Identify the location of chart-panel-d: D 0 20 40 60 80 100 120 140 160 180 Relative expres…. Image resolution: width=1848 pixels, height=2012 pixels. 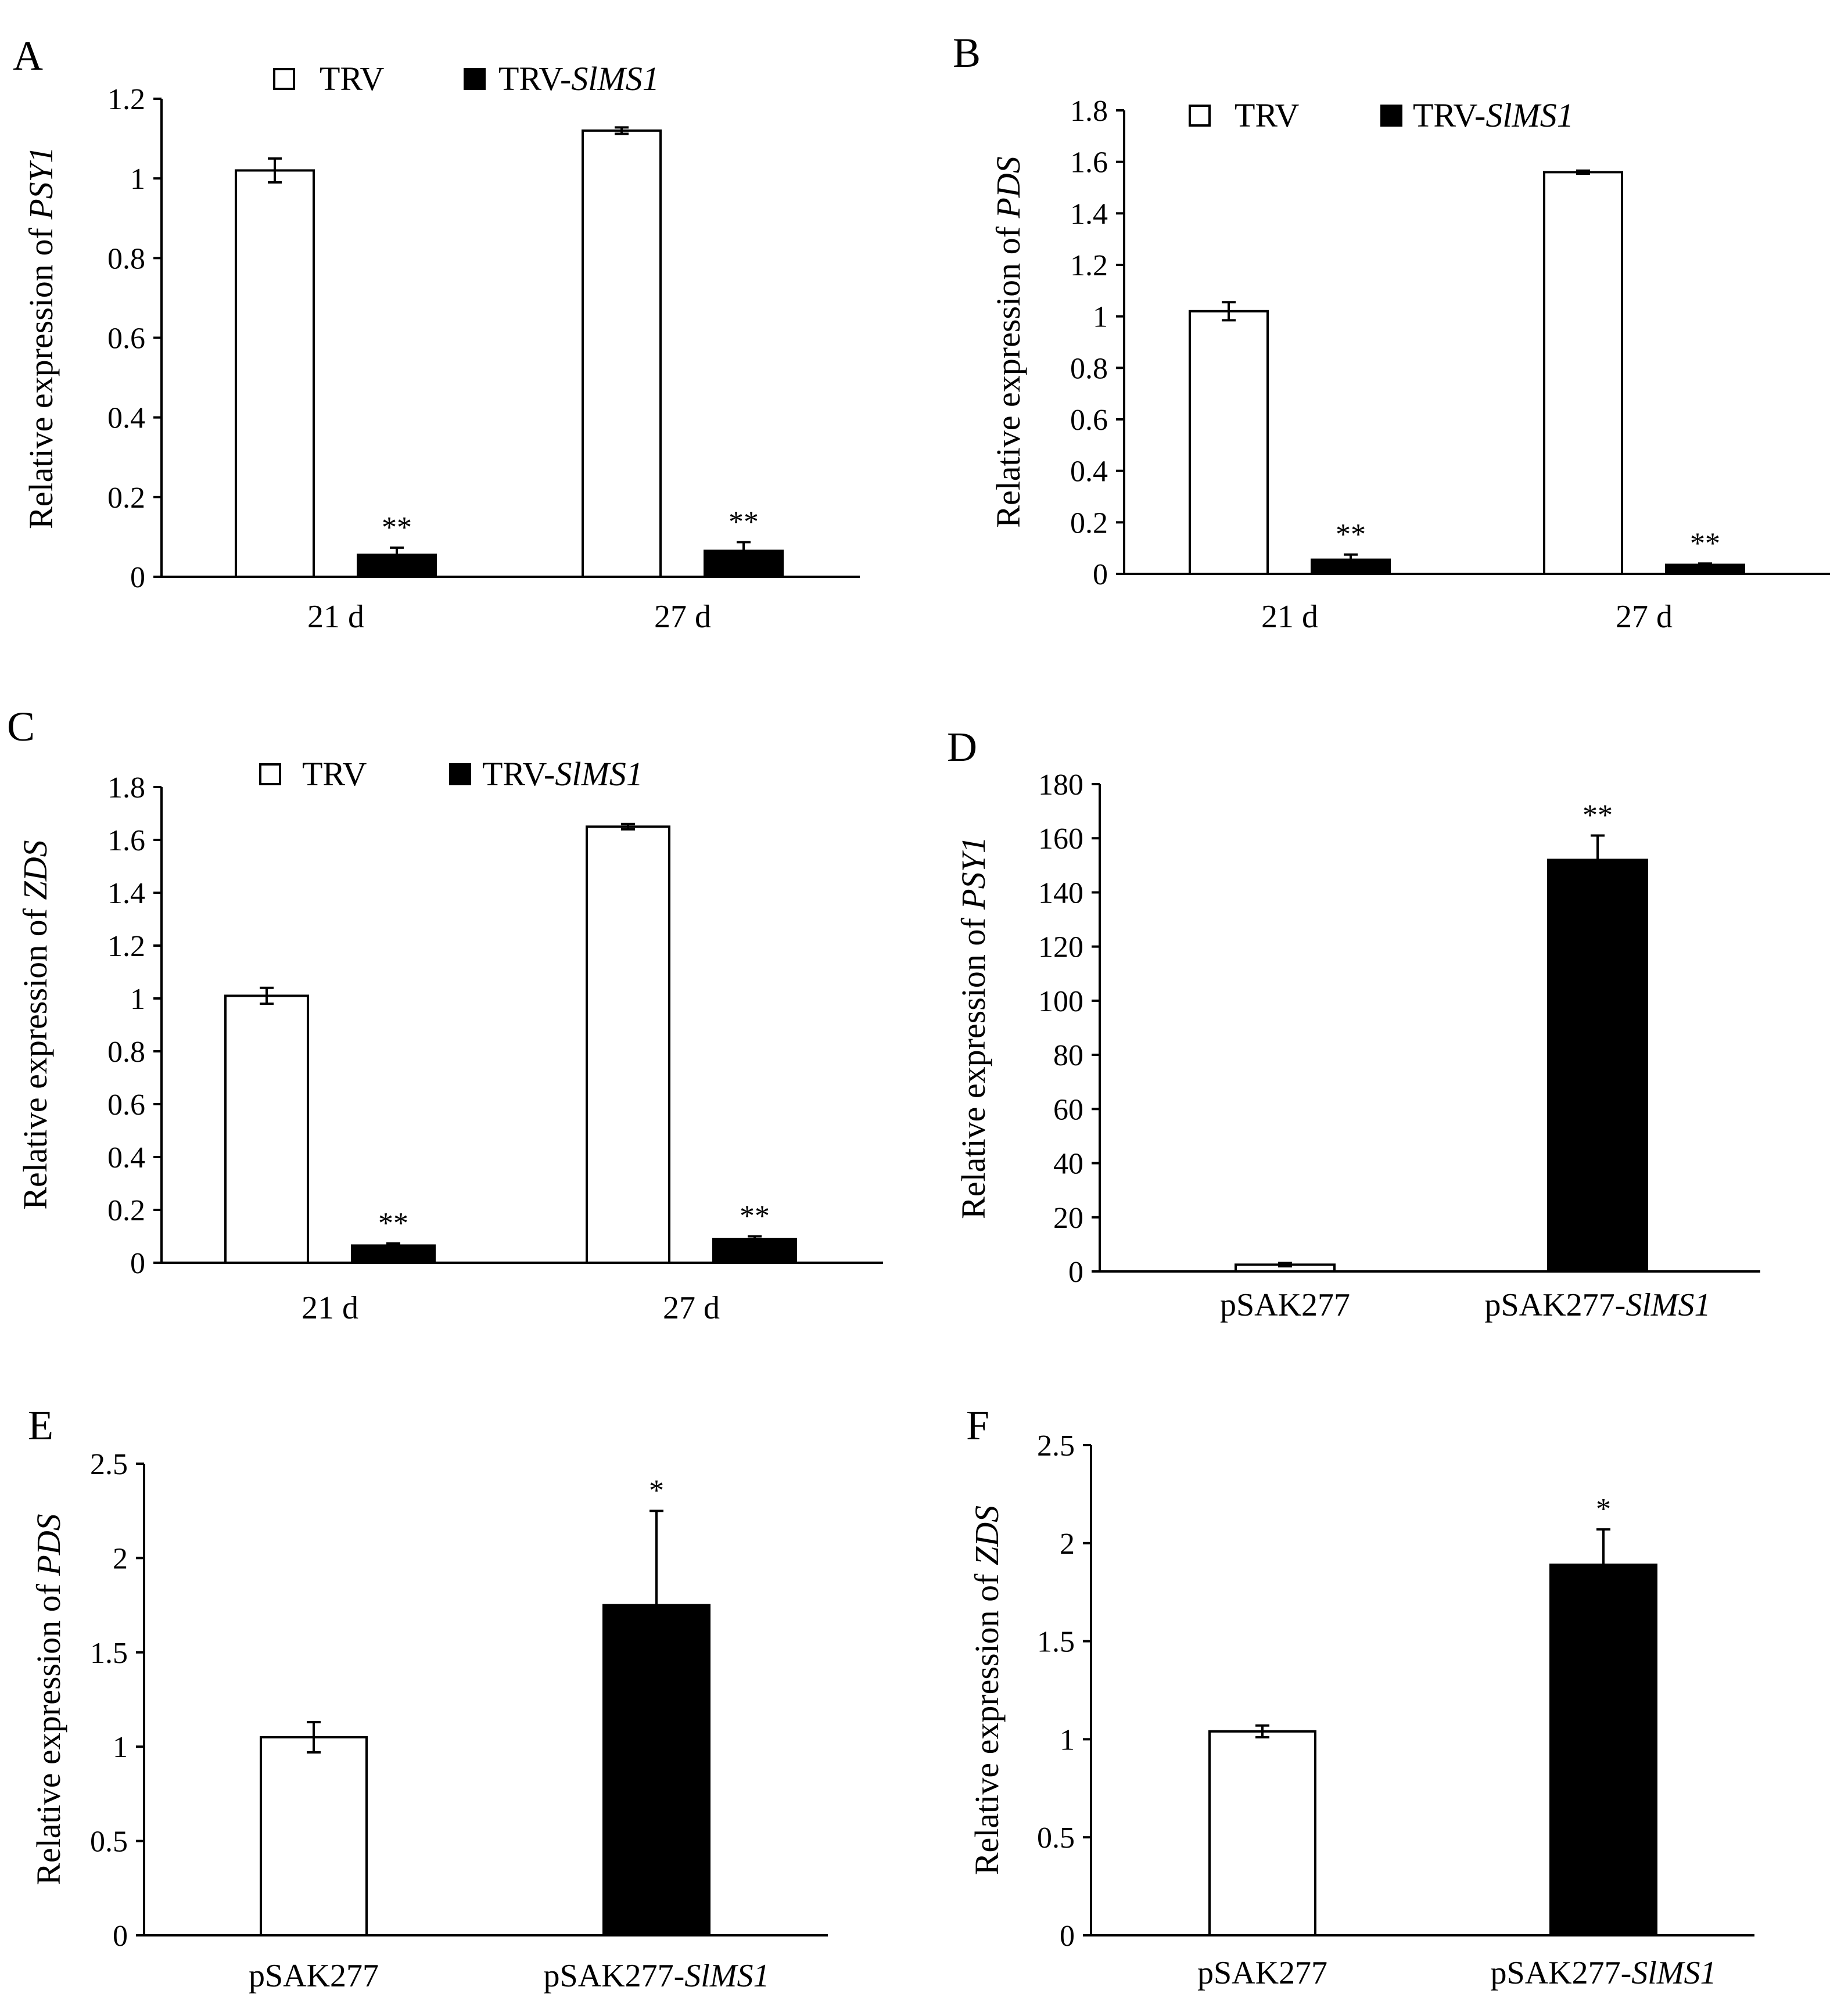
(1353, 1023).